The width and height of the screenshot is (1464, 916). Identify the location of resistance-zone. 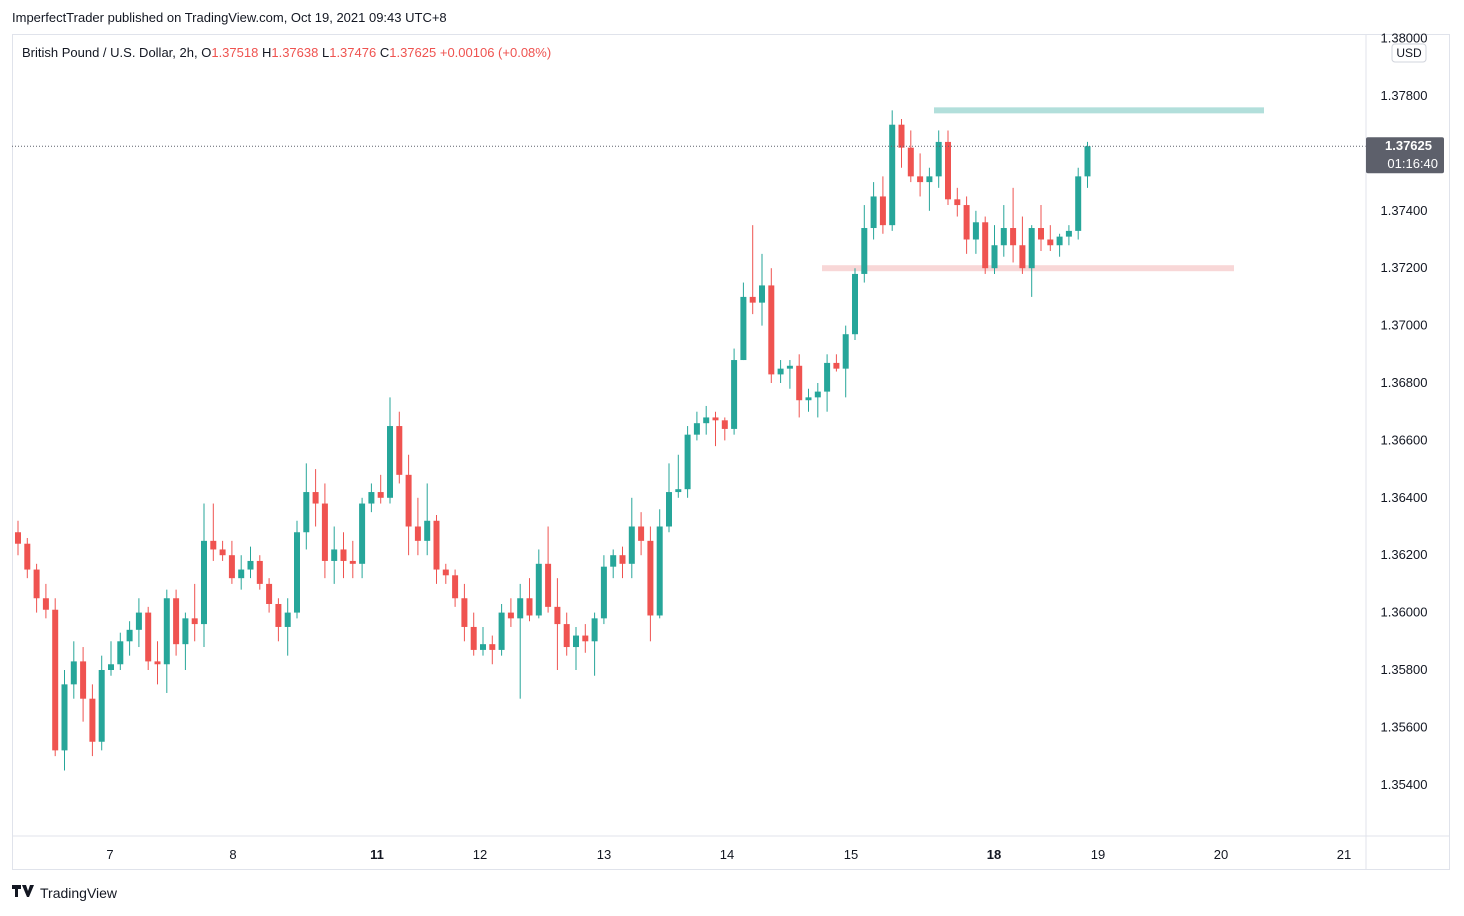
(1099, 110).